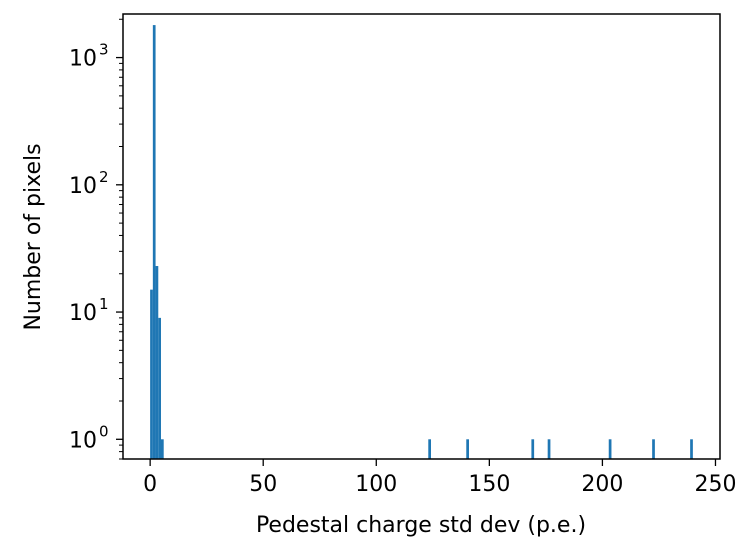 The width and height of the screenshot is (745, 540). Describe the element at coordinates (263, 484) in the screenshot. I see `x-tick-label: 50` at that location.